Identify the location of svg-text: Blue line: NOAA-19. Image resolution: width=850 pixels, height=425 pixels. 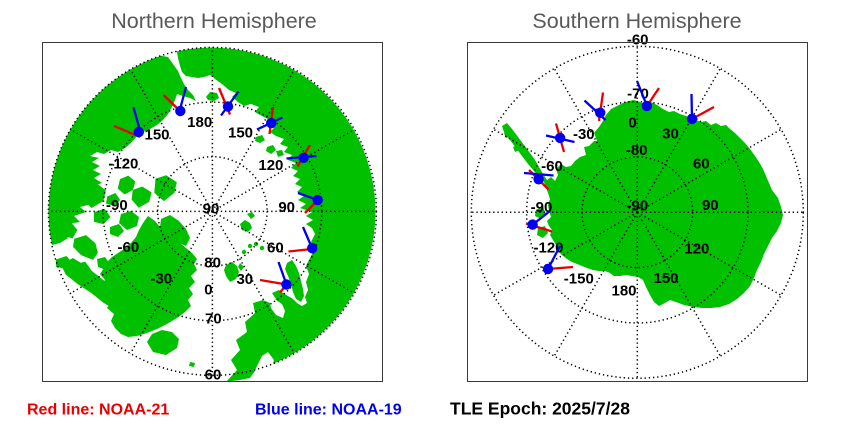
(328, 410).